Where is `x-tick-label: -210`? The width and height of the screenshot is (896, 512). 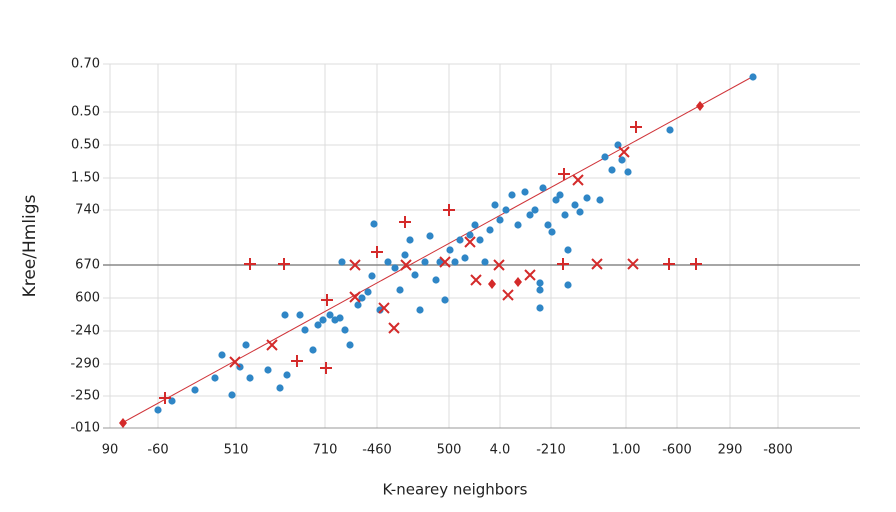
x-tick-label: -210 is located at coordinates (551, 450).